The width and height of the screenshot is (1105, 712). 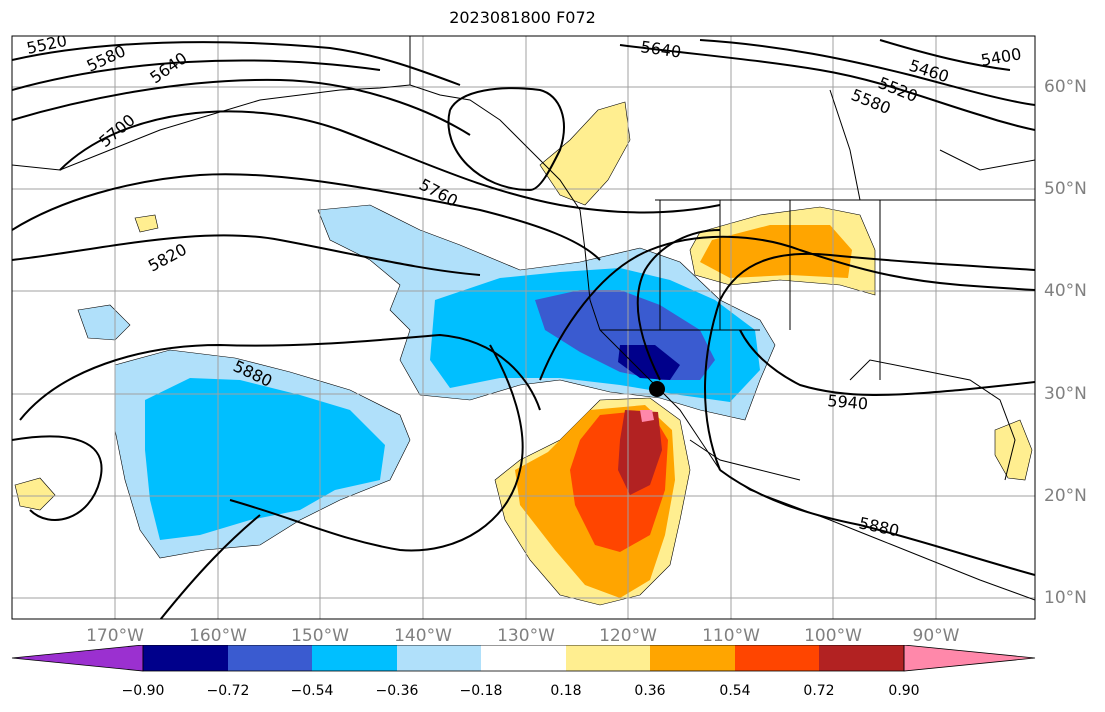 I want to click on contour-label: 5940, so click(x=848, y=402).